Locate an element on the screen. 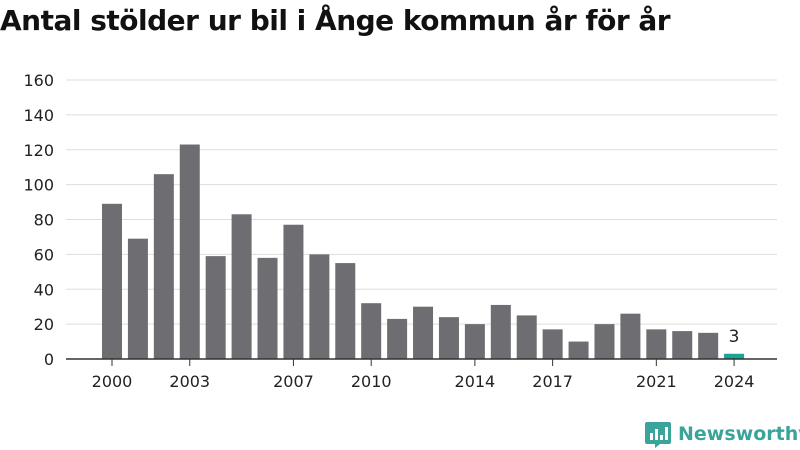  bar-2009 is located at coordinates (345, 311).